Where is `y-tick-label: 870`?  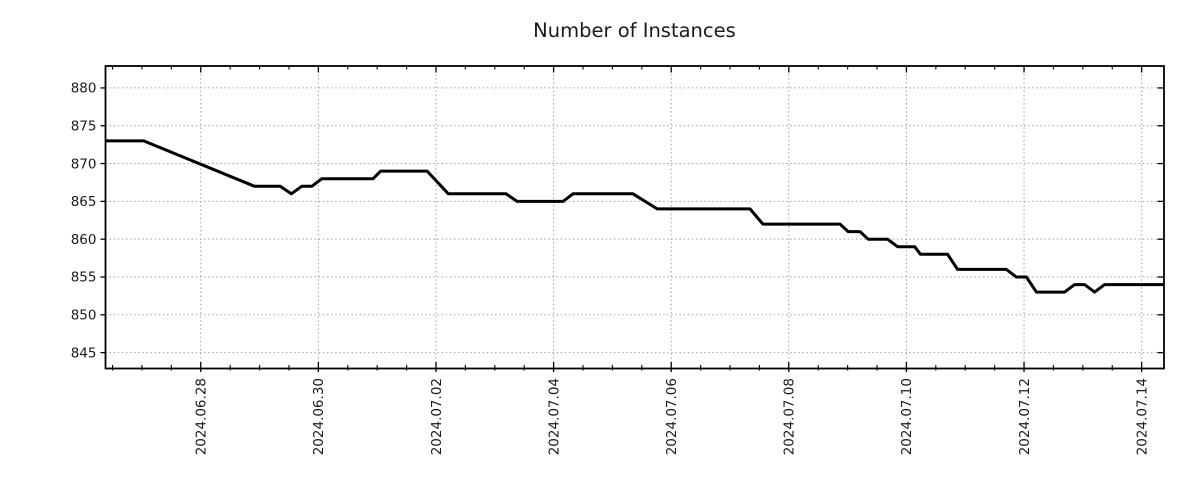 y-tick-label: 870 is located at coordinates (84, 164).